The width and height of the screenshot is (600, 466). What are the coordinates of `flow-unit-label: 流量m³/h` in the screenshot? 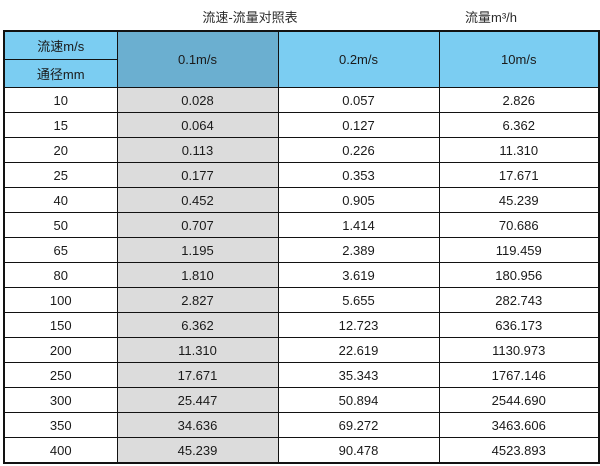 It's located at (491, 17).